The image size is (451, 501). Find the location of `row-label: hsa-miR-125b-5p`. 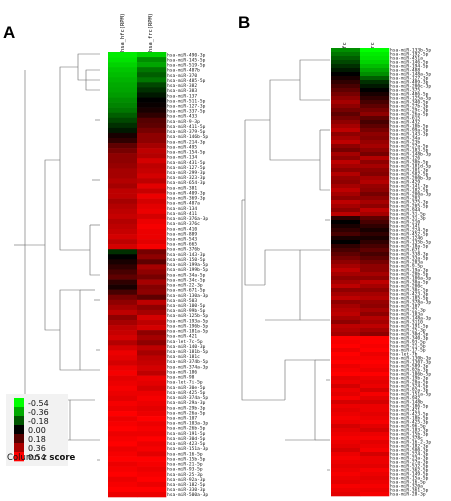

row-label: hsa-miR-125b-5p is located at coordinates (187, 316).